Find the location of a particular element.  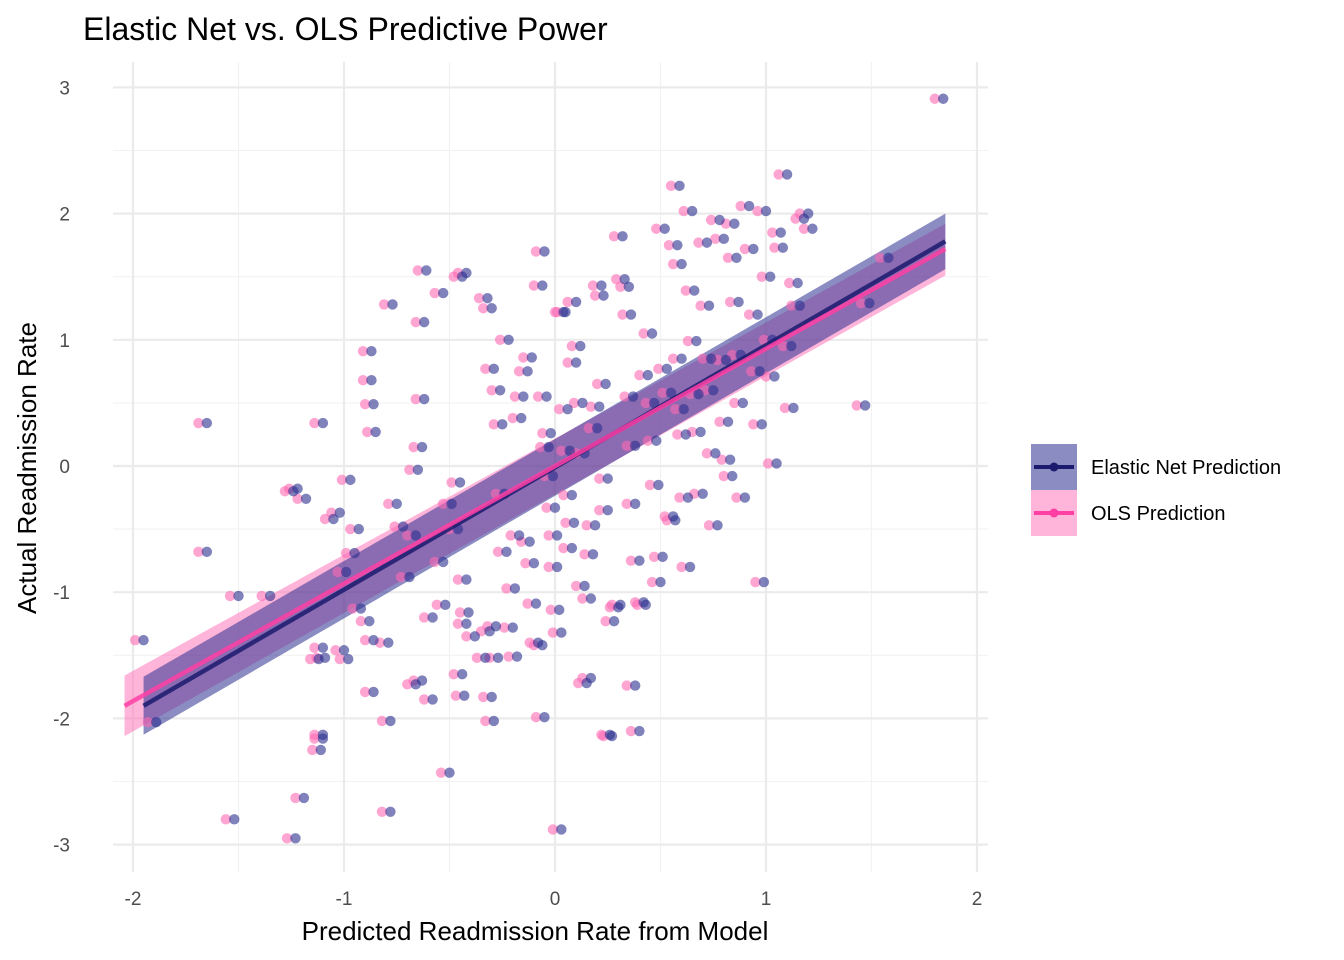

x-tick-label: 1 is located at coordinates (766, 899).